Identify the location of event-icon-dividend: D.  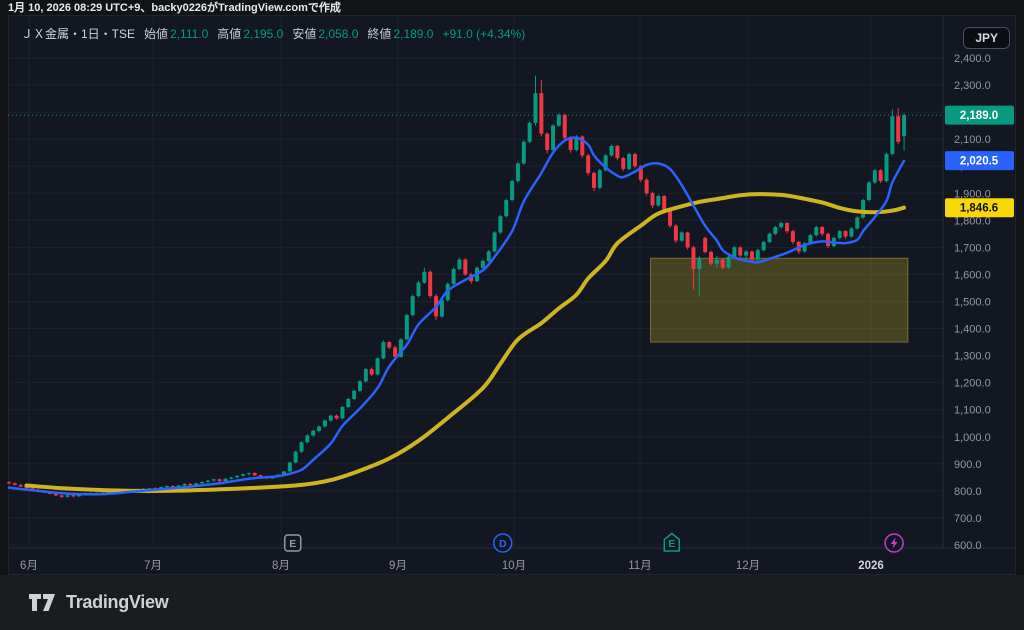
(502, 543).